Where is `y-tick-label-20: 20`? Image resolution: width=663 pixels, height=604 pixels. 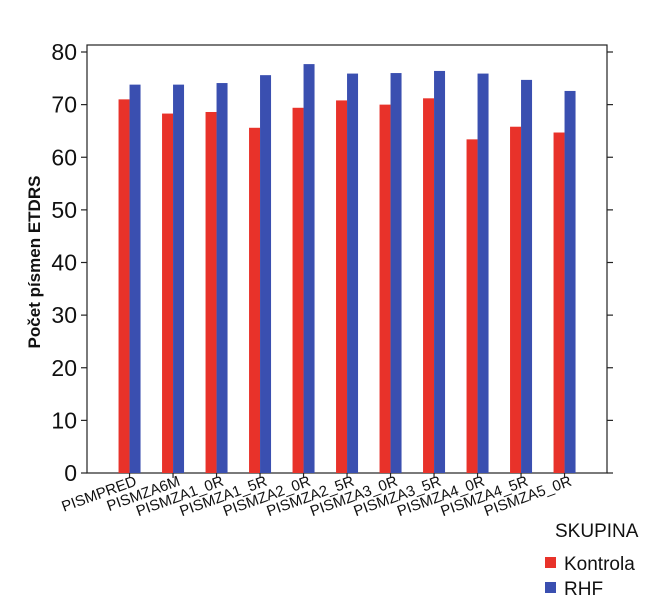 y-tick-label-20: 20 is located at coordinates (64, 368).